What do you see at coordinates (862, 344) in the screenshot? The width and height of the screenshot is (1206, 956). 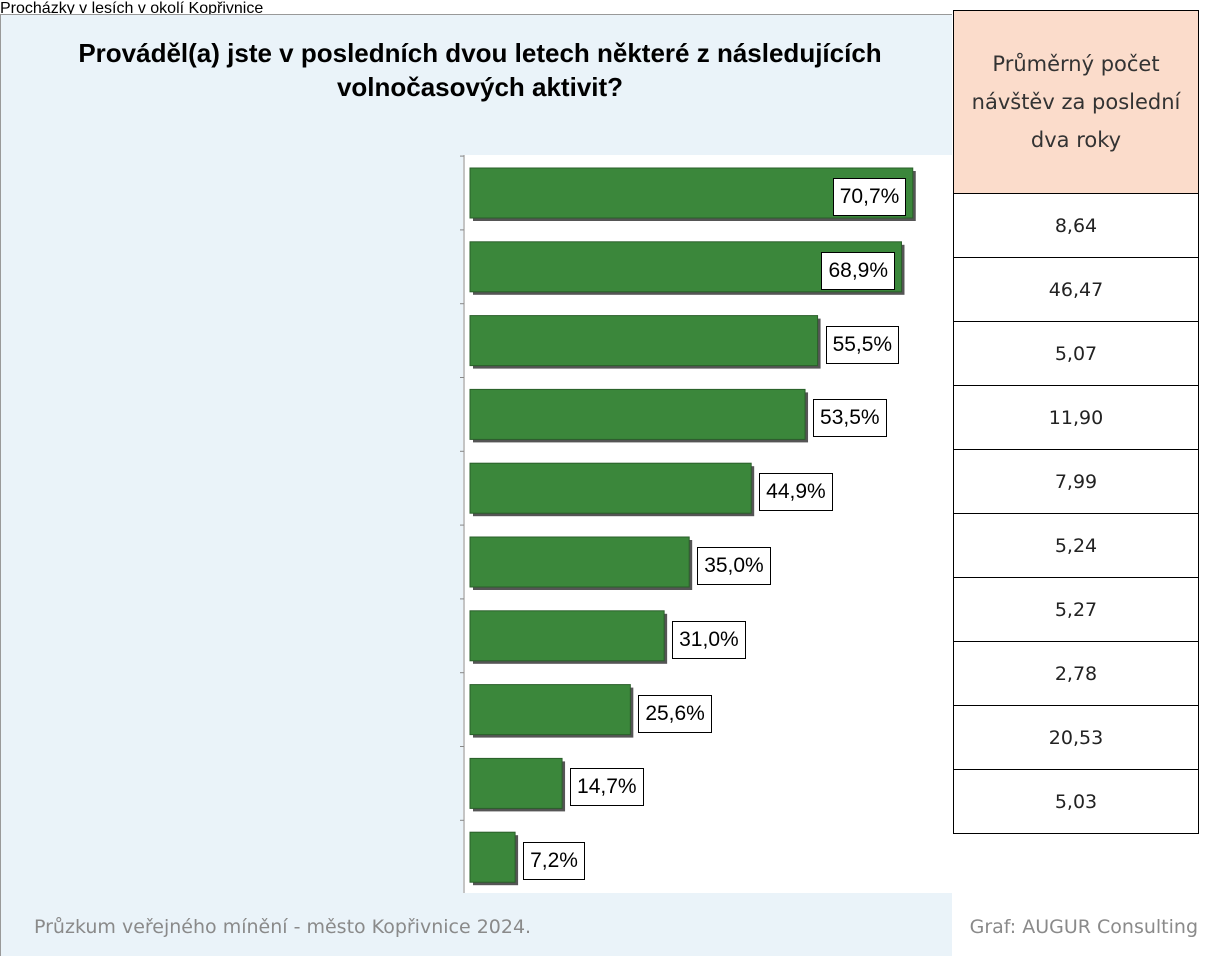 I see `value-label: 55,5%` at bounding box center [862, 344].